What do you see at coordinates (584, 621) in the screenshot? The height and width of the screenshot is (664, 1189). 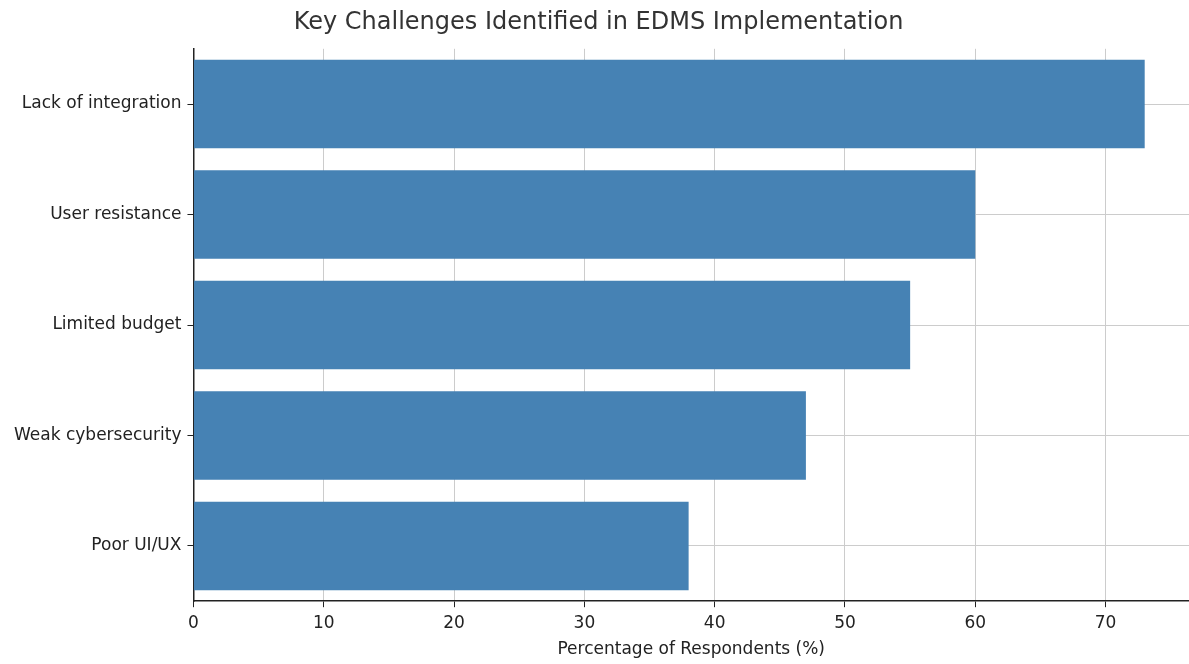 I see `x-tick-label: 30` at bounding box center [584, 621].